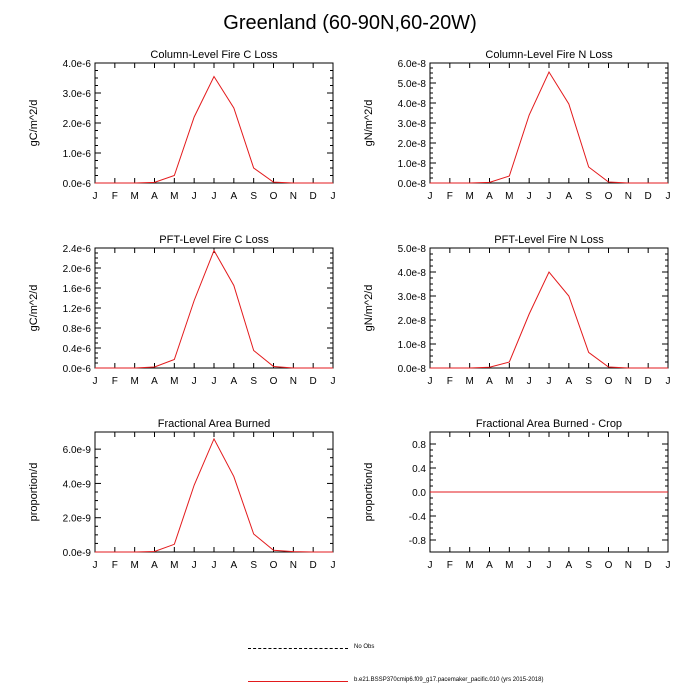  Describe the element at coordinates (253, 381) in the screenshot. I see `panel3-xtick-label: S` at that location.